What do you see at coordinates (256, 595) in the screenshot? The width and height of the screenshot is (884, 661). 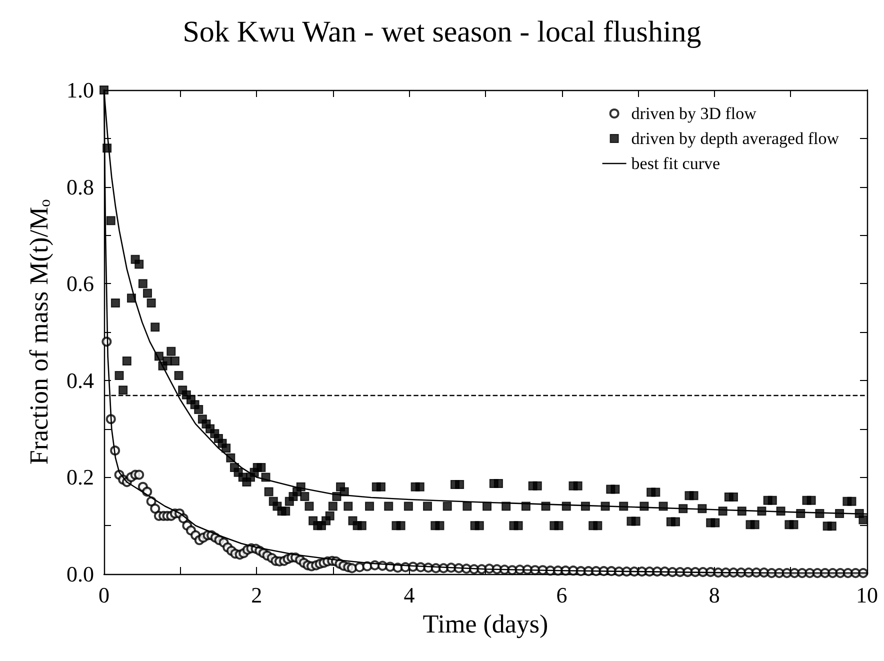 I see `x-tick-label: 2` at bounding box center [256, 595].